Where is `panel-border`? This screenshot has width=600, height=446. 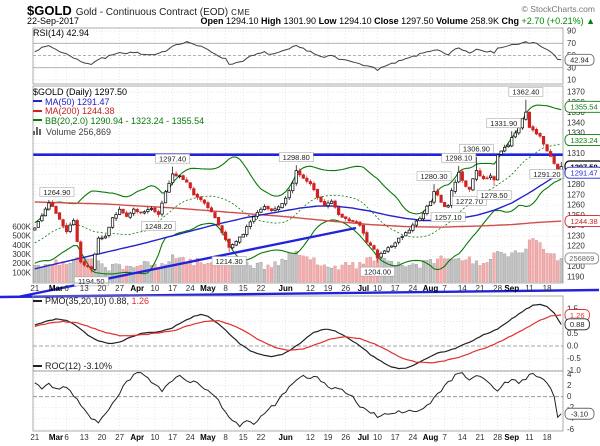
panel-border is located at coordinates (298, 56).